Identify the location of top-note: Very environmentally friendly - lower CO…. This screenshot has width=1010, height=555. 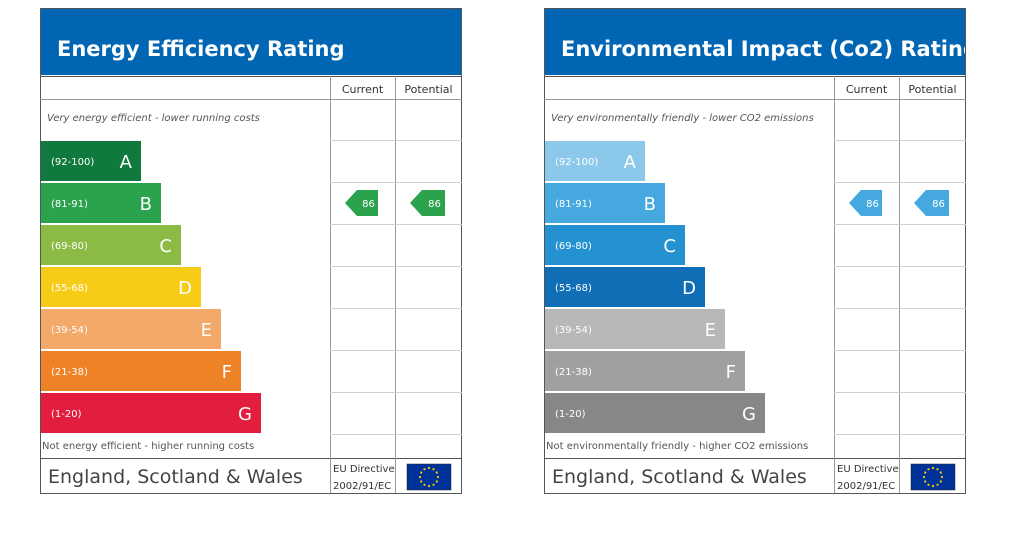
(682, 118).